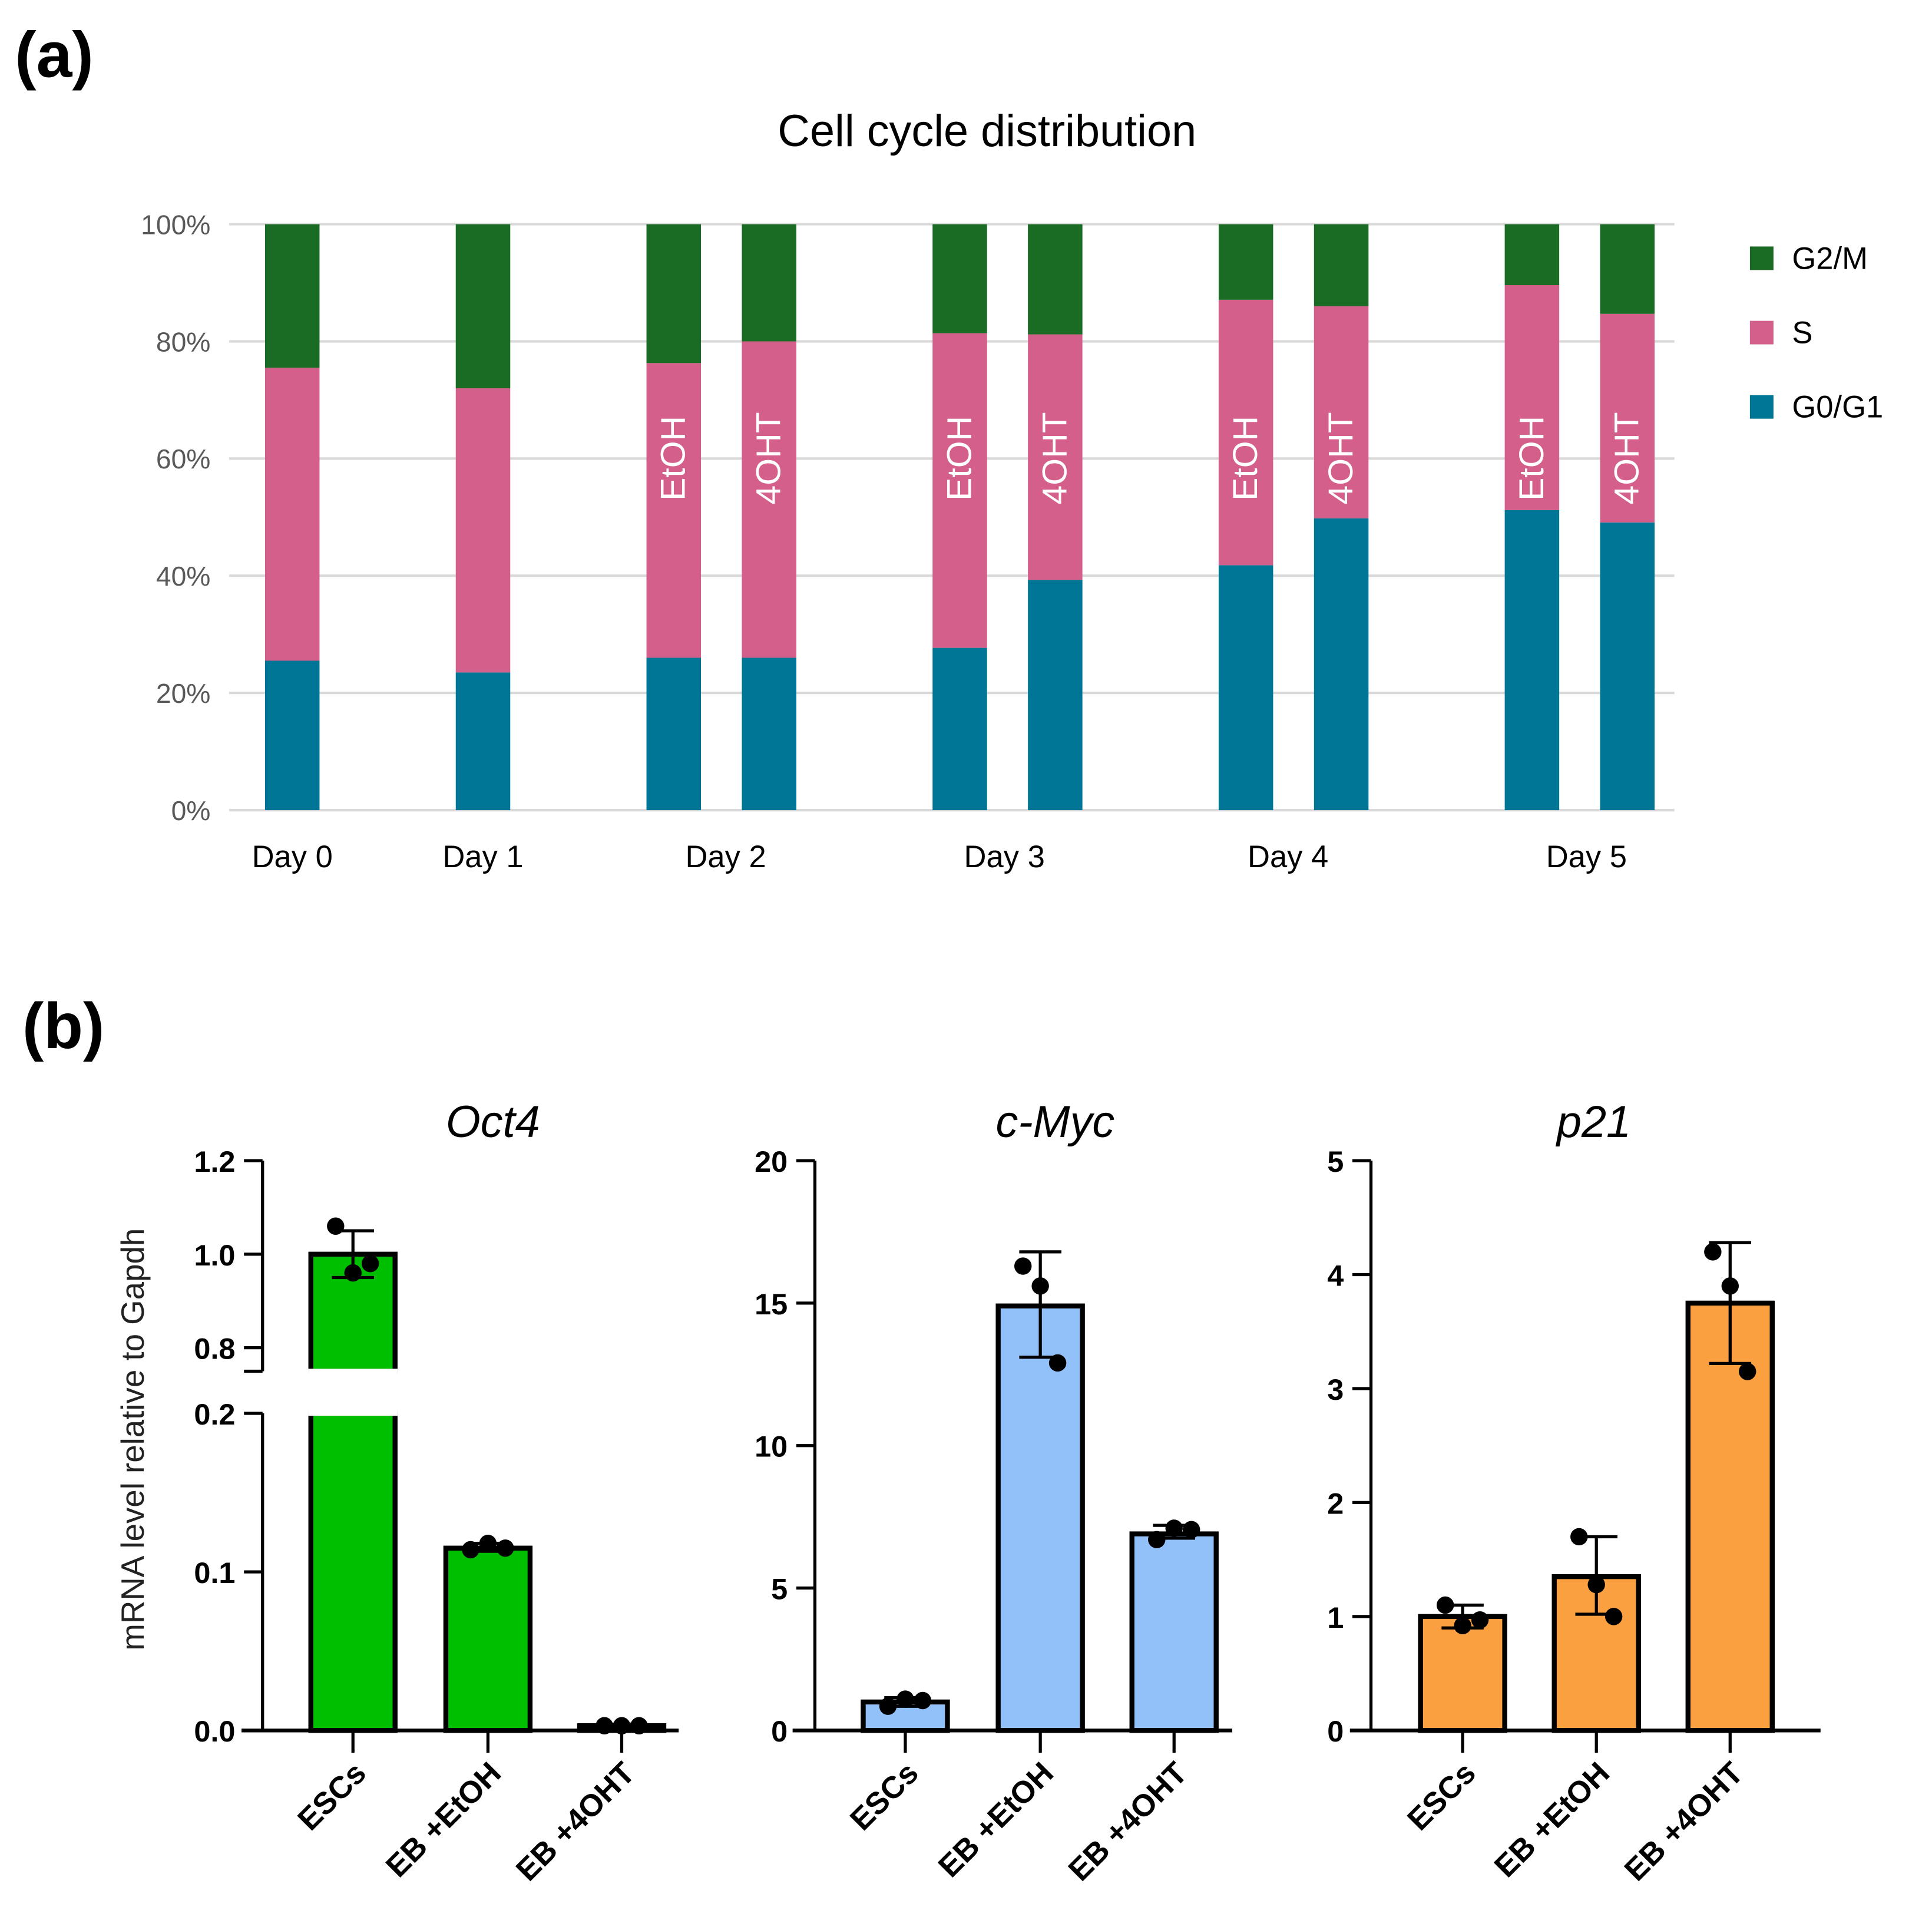 The image size is (1932, 1920). I want to click on y-tick-label: 0.1, so click(214, 1573).